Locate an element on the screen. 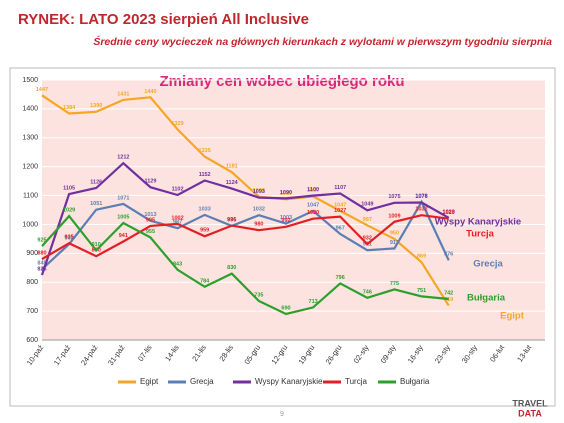 The width and height of the screenshot is (564, 423). value-label: 1078 is located at coordinates (421, 196).